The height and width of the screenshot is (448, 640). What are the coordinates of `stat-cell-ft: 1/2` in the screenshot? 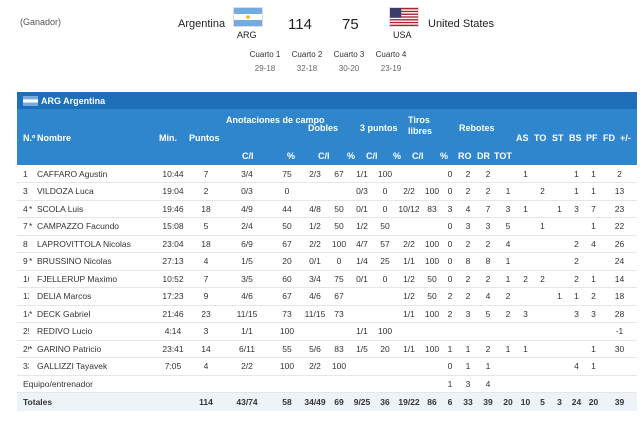 It's located at (409, 296).